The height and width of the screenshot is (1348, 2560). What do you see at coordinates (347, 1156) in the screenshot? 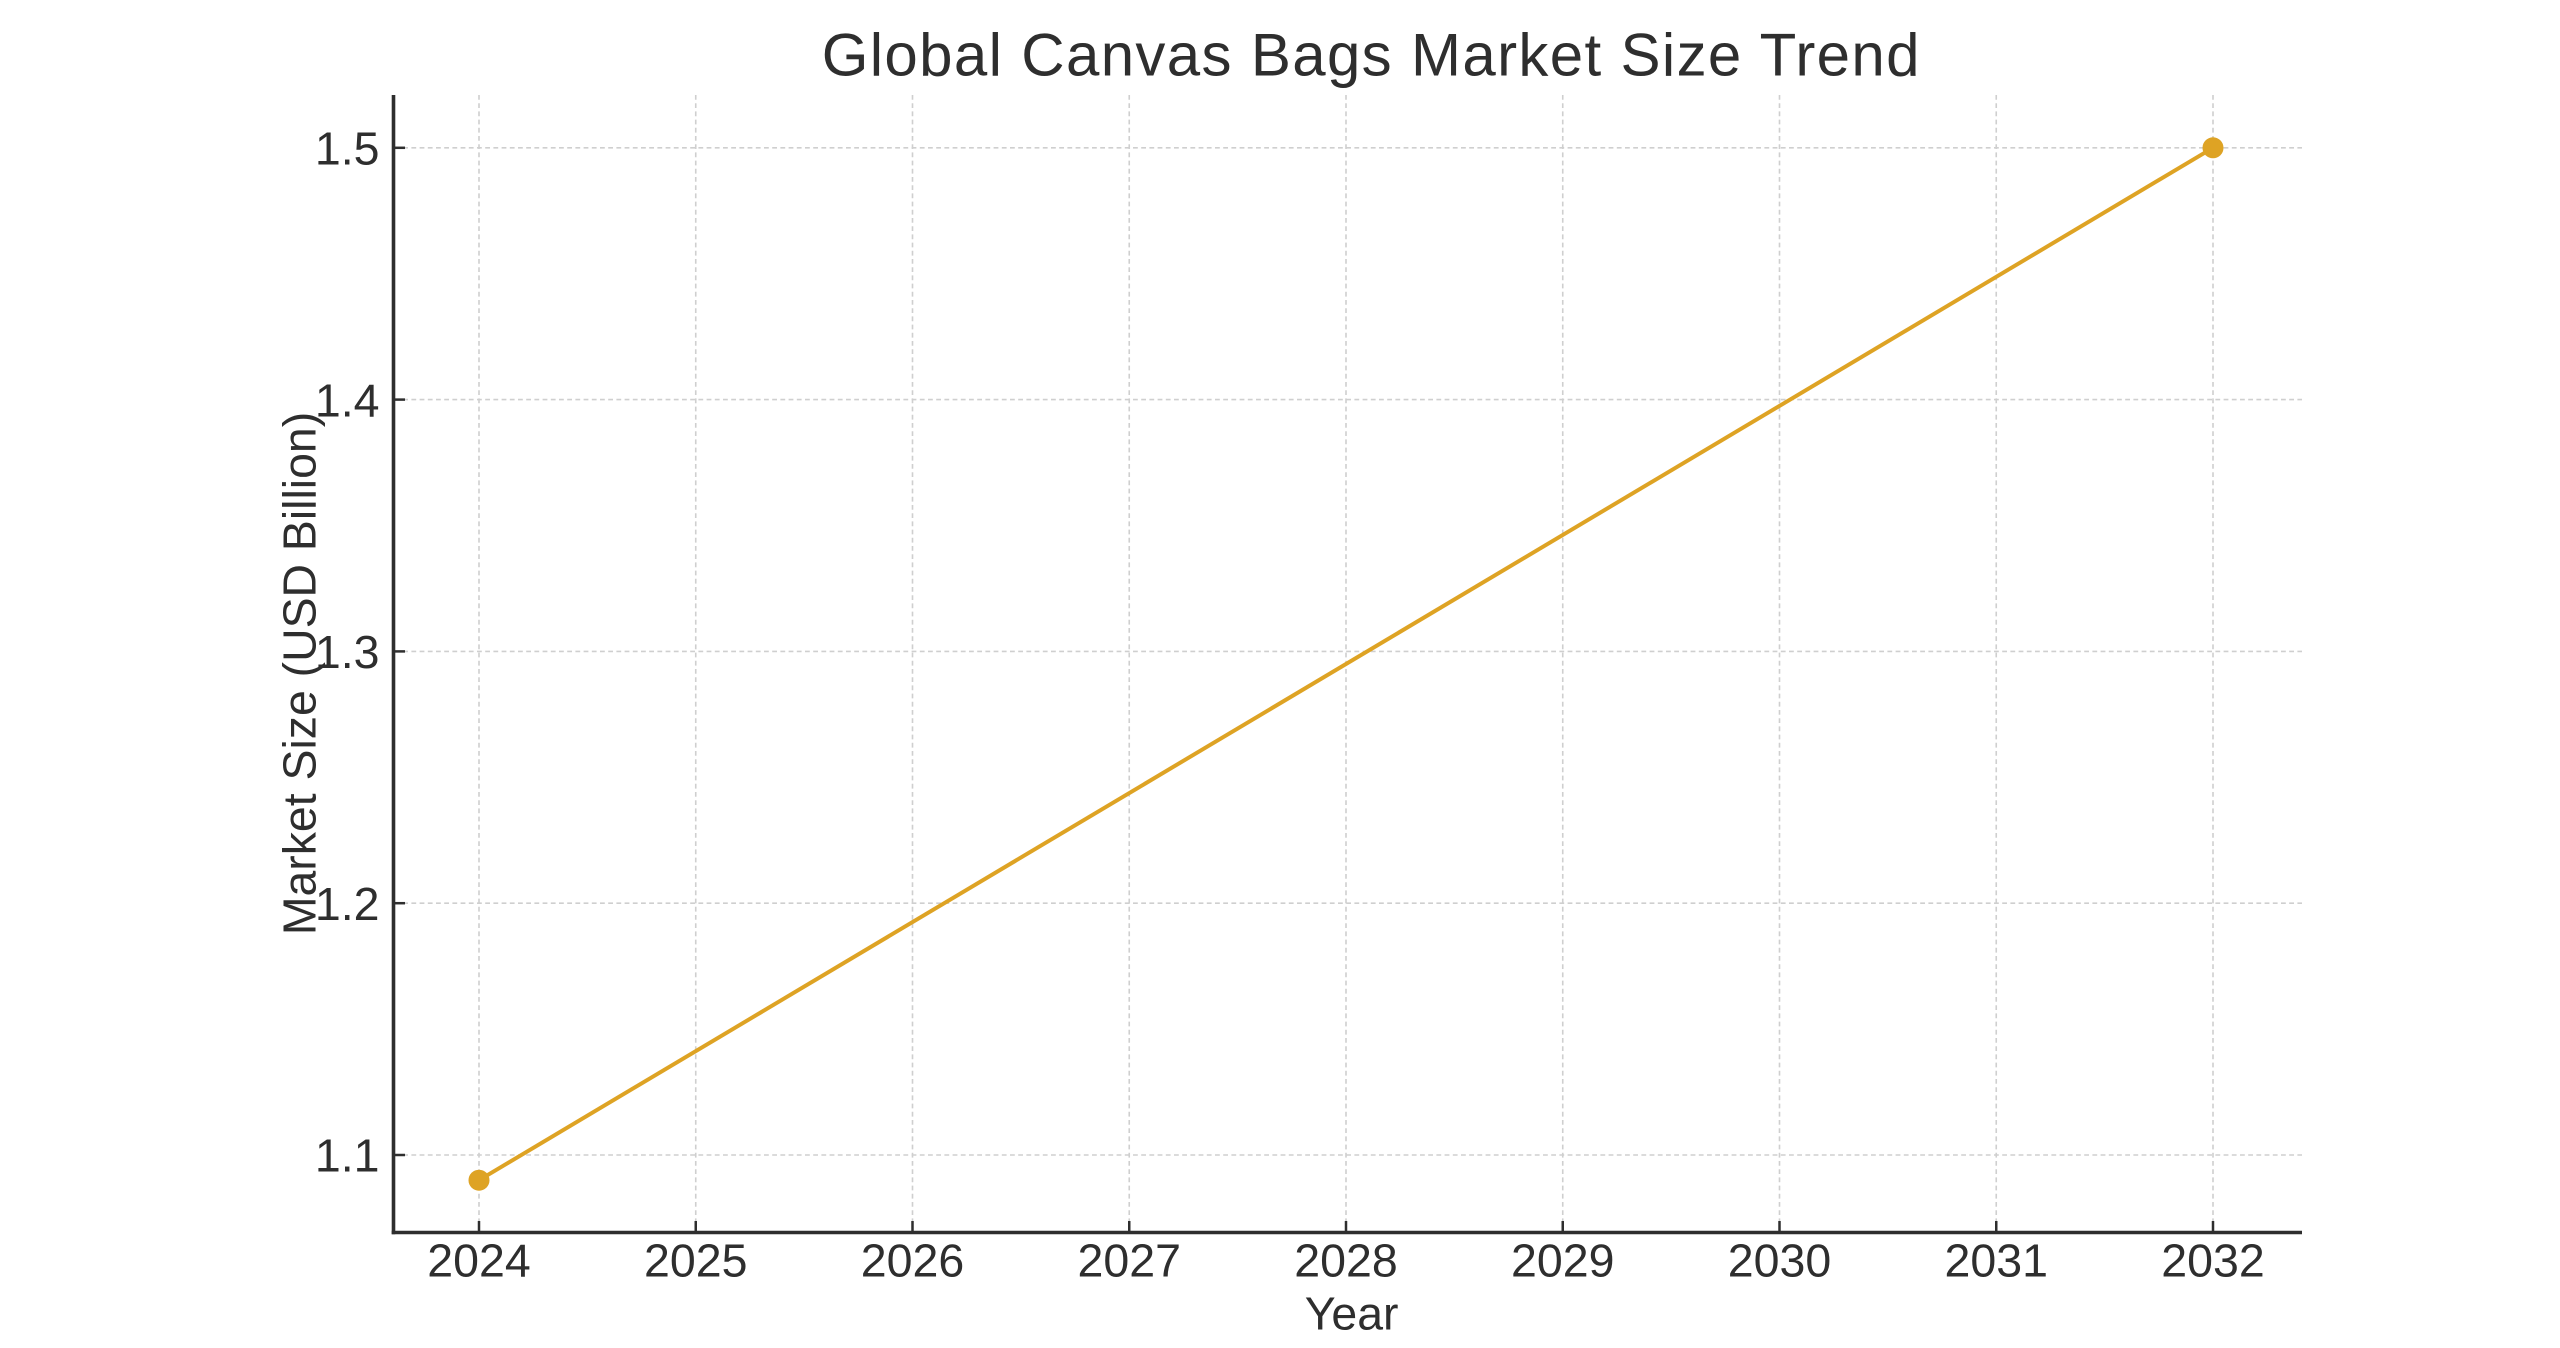
I see `svg-text: 1.1` at bounding box center [347, 1156].